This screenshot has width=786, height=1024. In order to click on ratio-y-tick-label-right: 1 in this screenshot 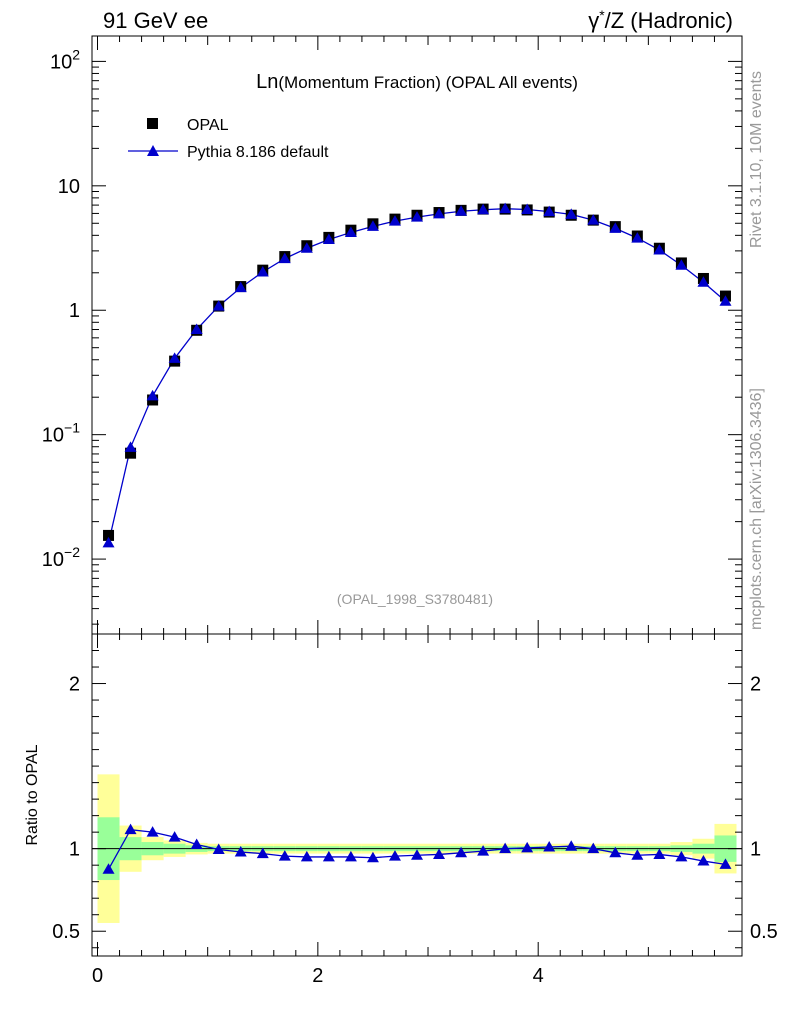, I will do `click(755, 850)`.